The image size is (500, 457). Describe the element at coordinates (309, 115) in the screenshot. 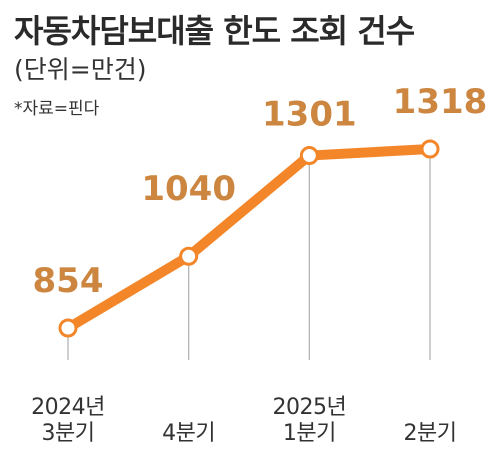

I see `data-label-3: 1301` at that location.